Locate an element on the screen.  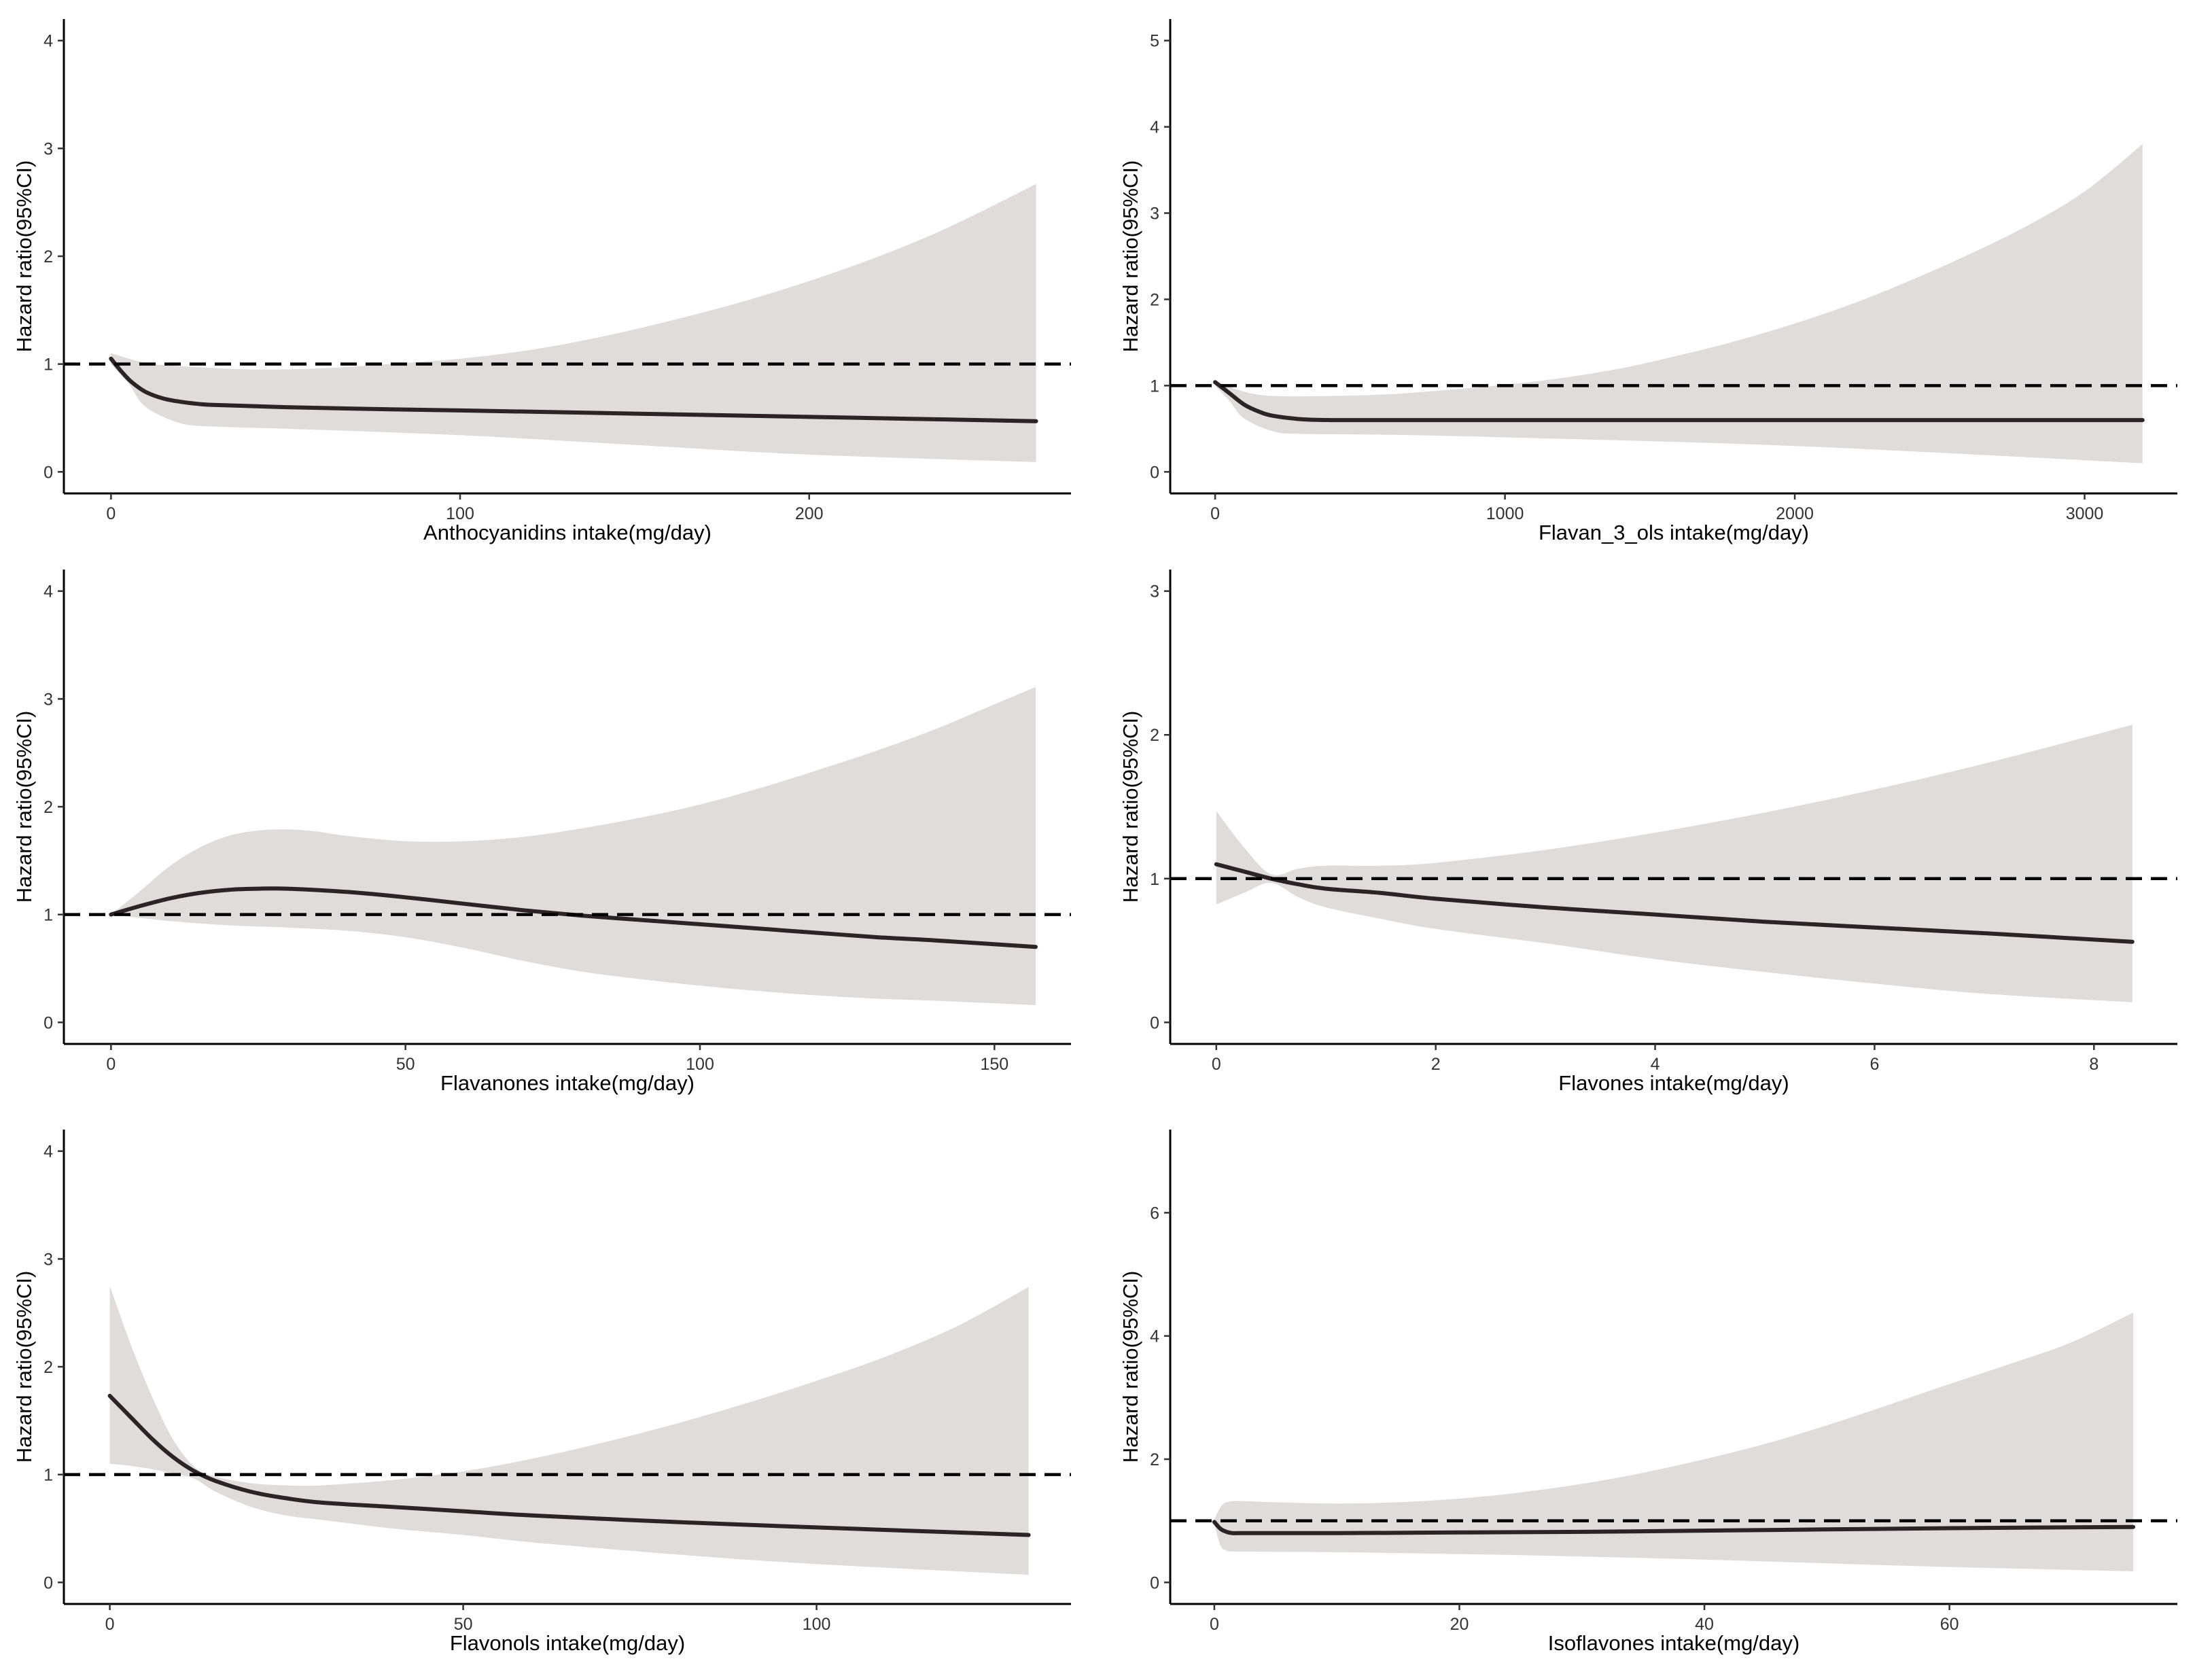
x-axis-title: Flavones intake(mg/day) is located at coordinates (1673, 1083).